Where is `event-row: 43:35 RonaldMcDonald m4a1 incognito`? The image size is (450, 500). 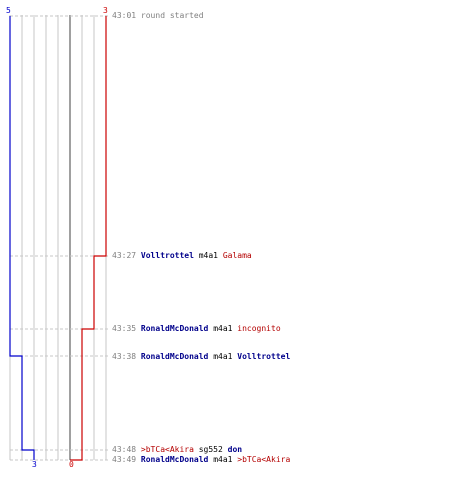 event-row: 43:35 RonaldMcDonald m4a1 incognito is located at coordinates (196, 329).